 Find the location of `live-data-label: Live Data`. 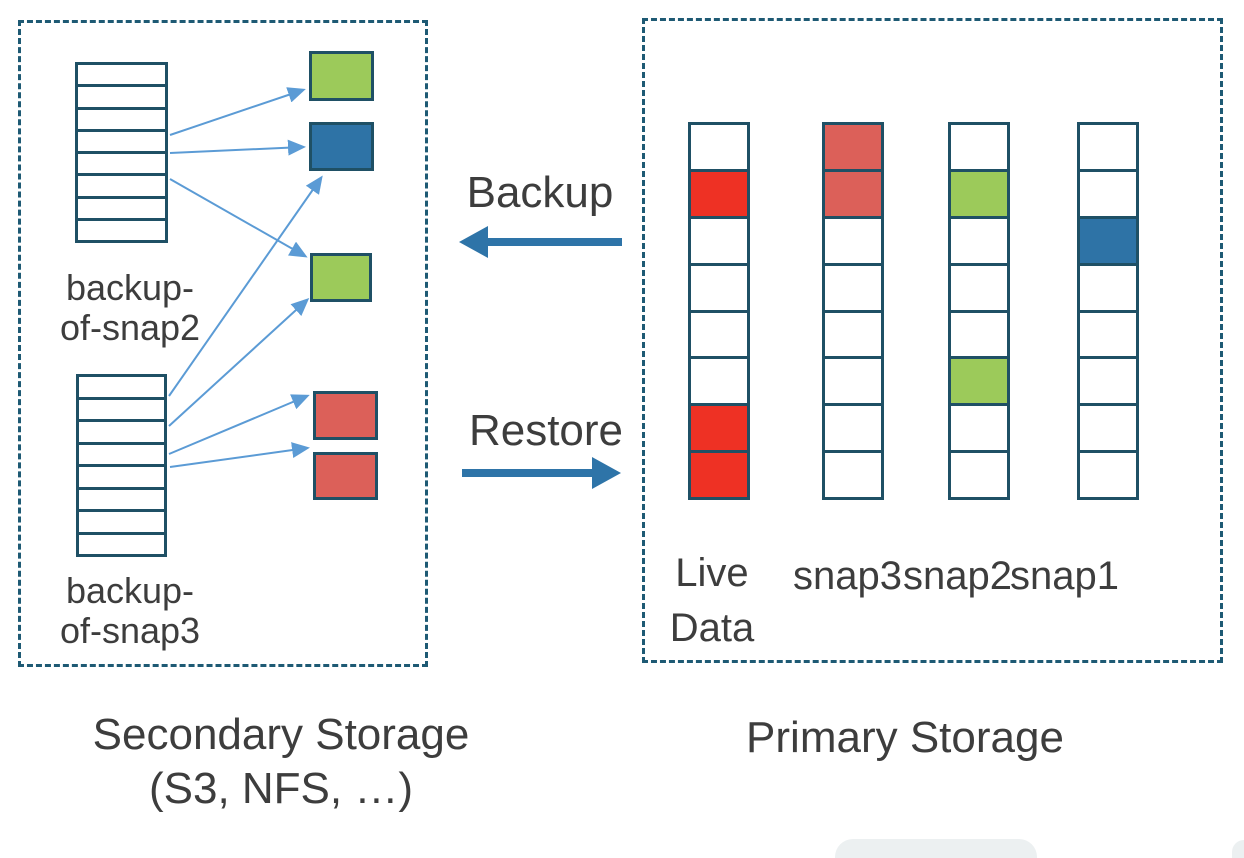

live-data-label: Live Data is located at coordinates (712, 601).